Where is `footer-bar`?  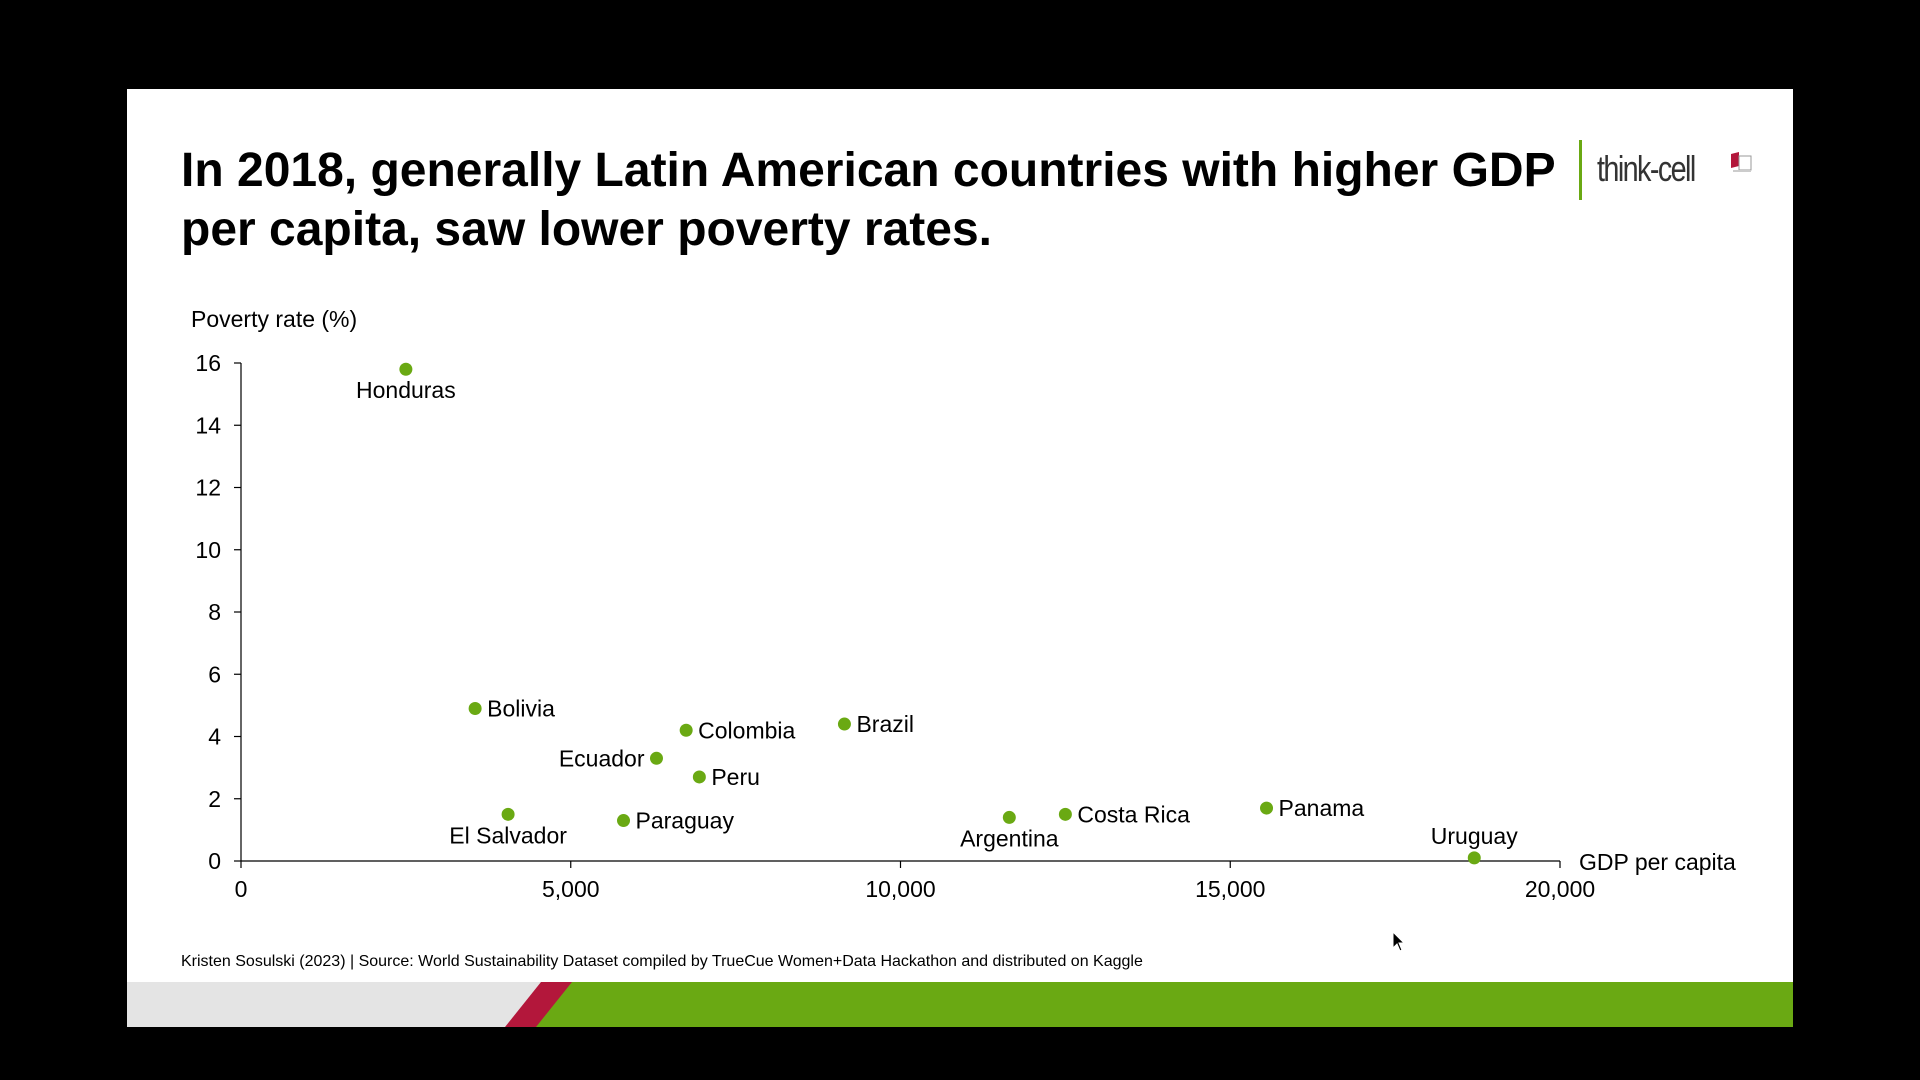
footer-bar is located at coordinates (960, 1004).